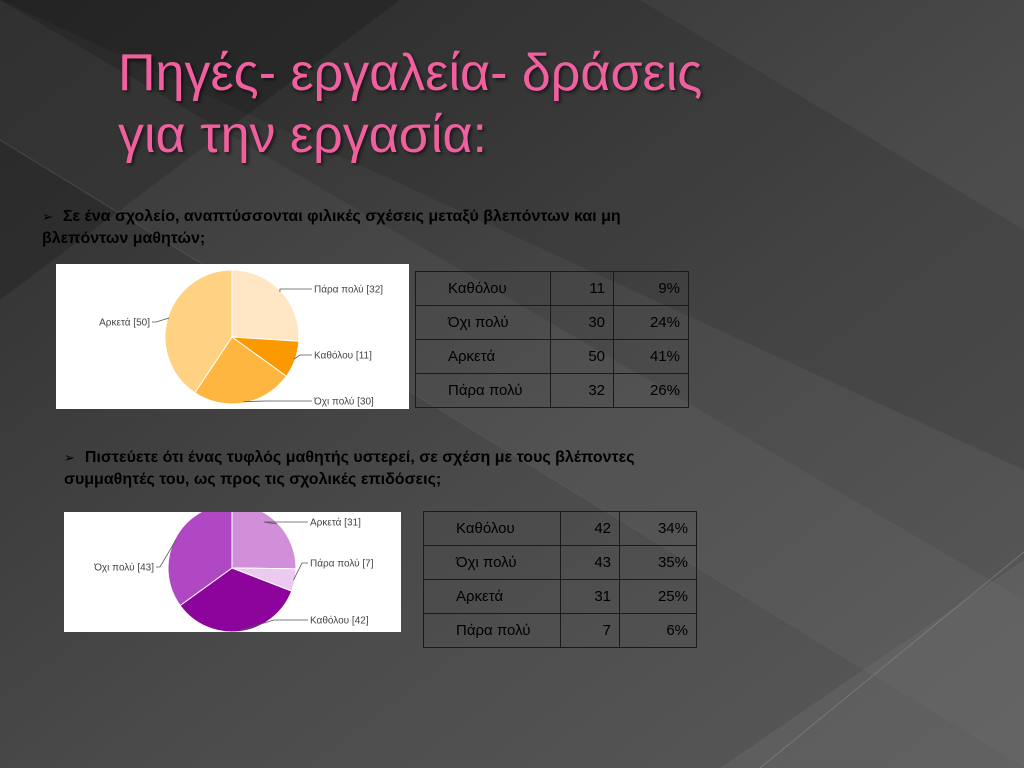 This screenshot has width=1024, height=768. What do you see at coordinates (339, 621) in the screenshot?
I see `pie-slice-label: Καθόλου [42]` at bounding box center [339, 621].